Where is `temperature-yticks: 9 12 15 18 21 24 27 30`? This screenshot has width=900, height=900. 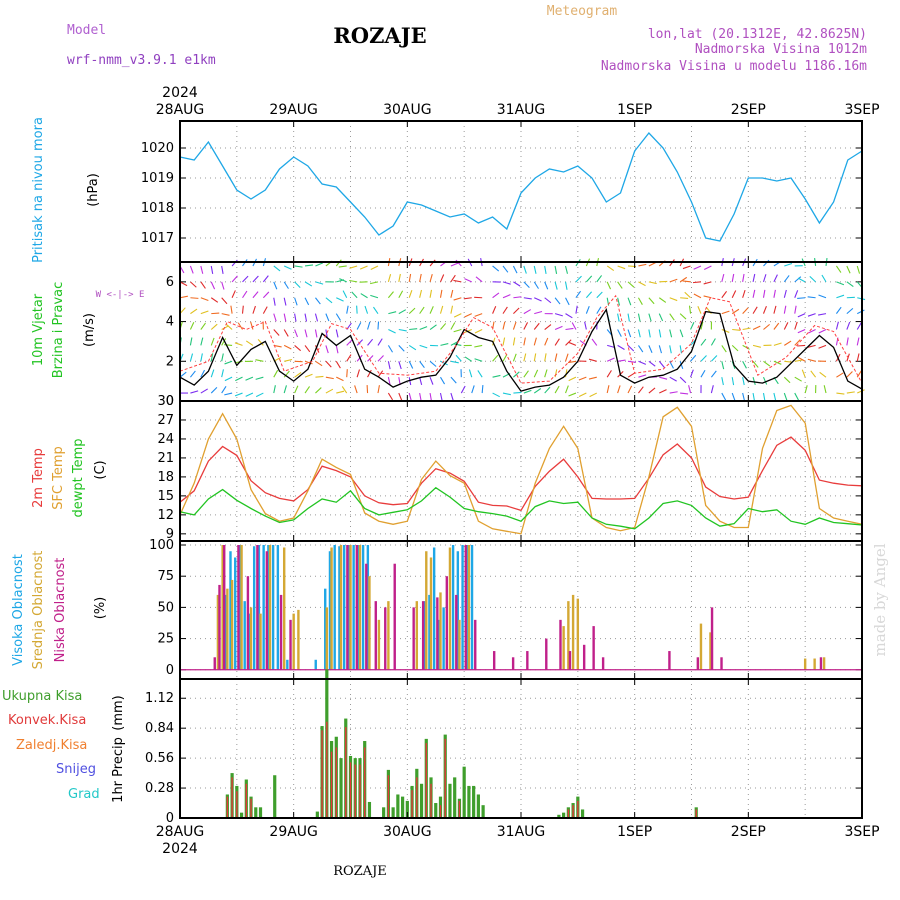 temperature-yticks: 9 12 15 18 21 24 27 30 is located at coordinates (509, 468).